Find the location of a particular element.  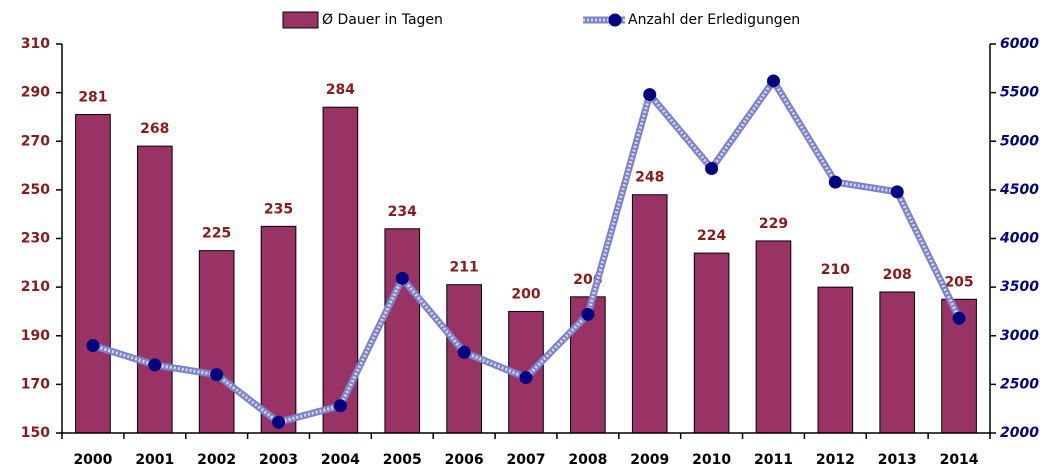

y-tick-label: 150 is located at coordinates (35, 433).